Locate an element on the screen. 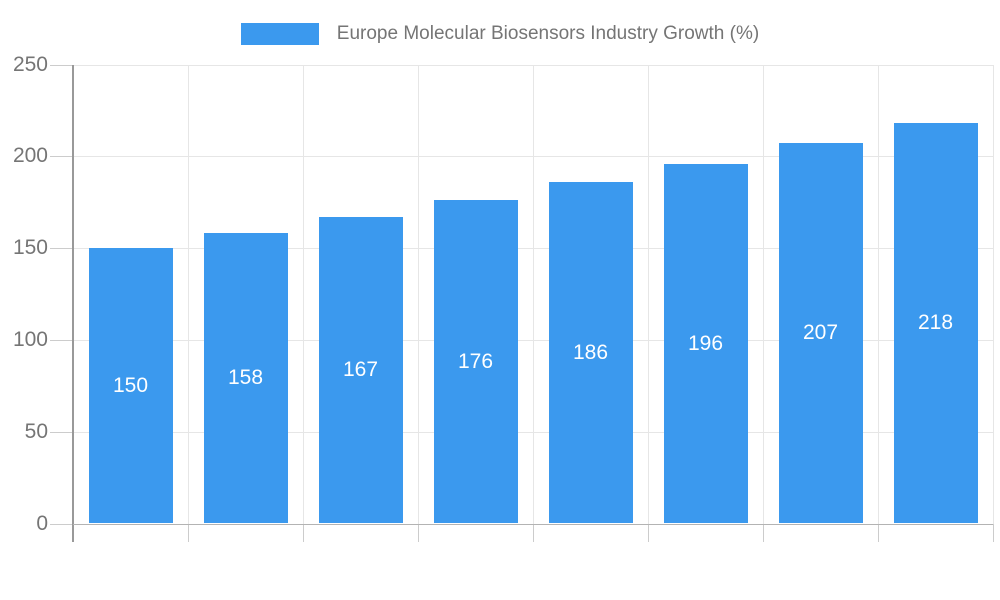 This screenshot has height=600, width=1000. bar-value-label: 218 is located at coordinates (935, 323).